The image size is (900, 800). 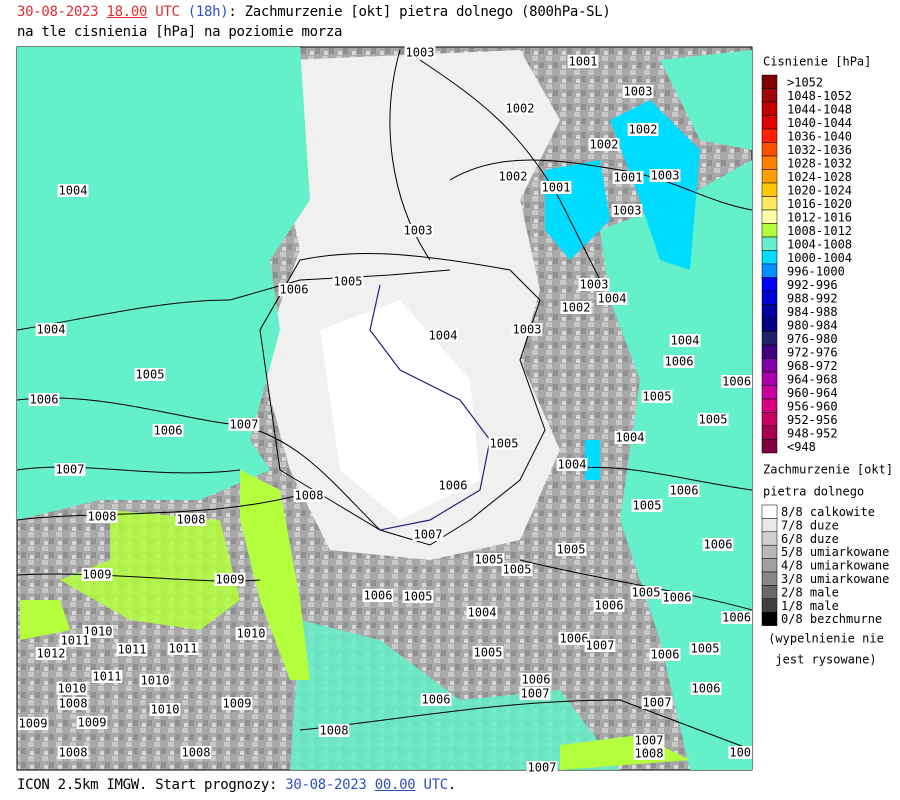 What do you see at coordinates (428, 535) in the screenshot?
I see `isobar-label: 1007` at bounding box center [428, 535].